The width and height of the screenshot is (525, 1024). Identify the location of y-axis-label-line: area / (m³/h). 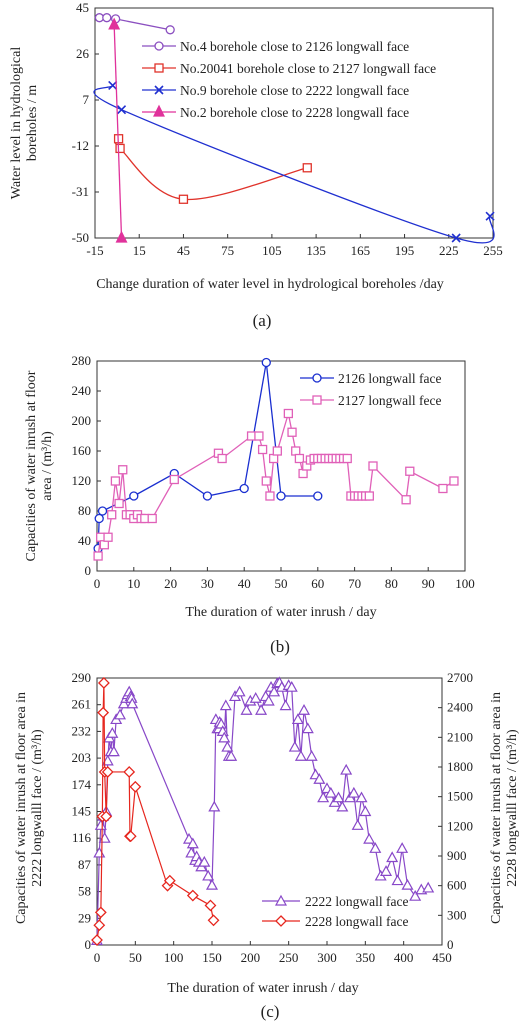
(47, 466).